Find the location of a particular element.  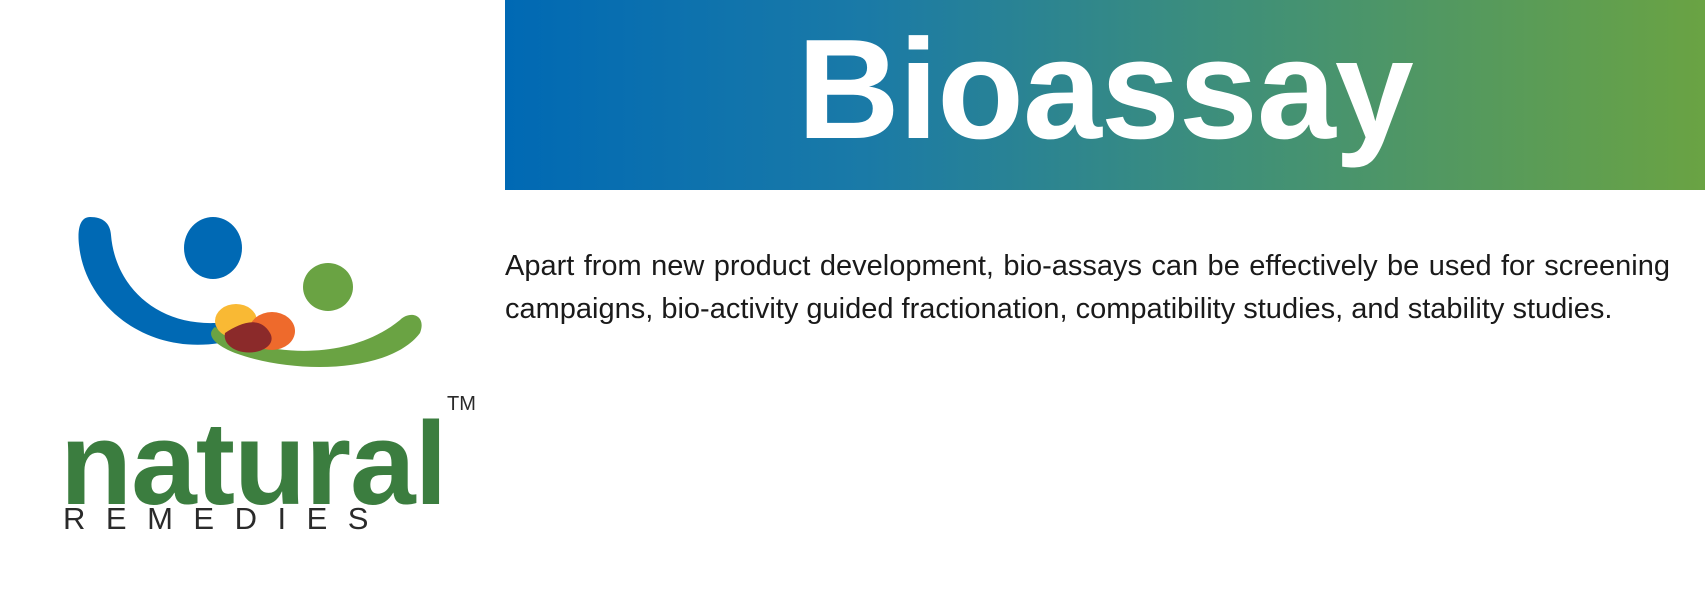

blue-head-shape is located at coordinates (213, 248).